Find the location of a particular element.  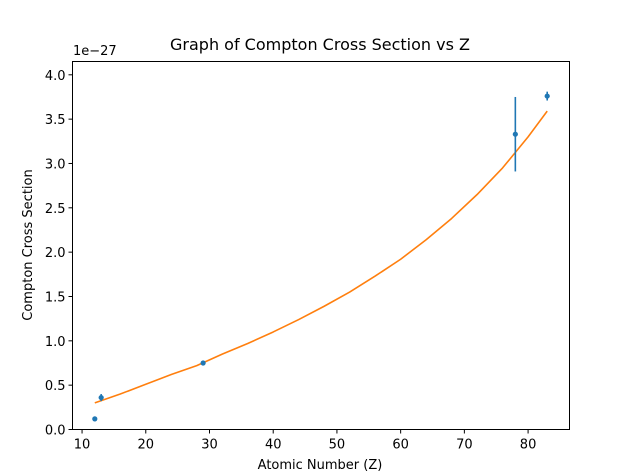

x-tick-label: 20 is located at coordinates (146, 445).